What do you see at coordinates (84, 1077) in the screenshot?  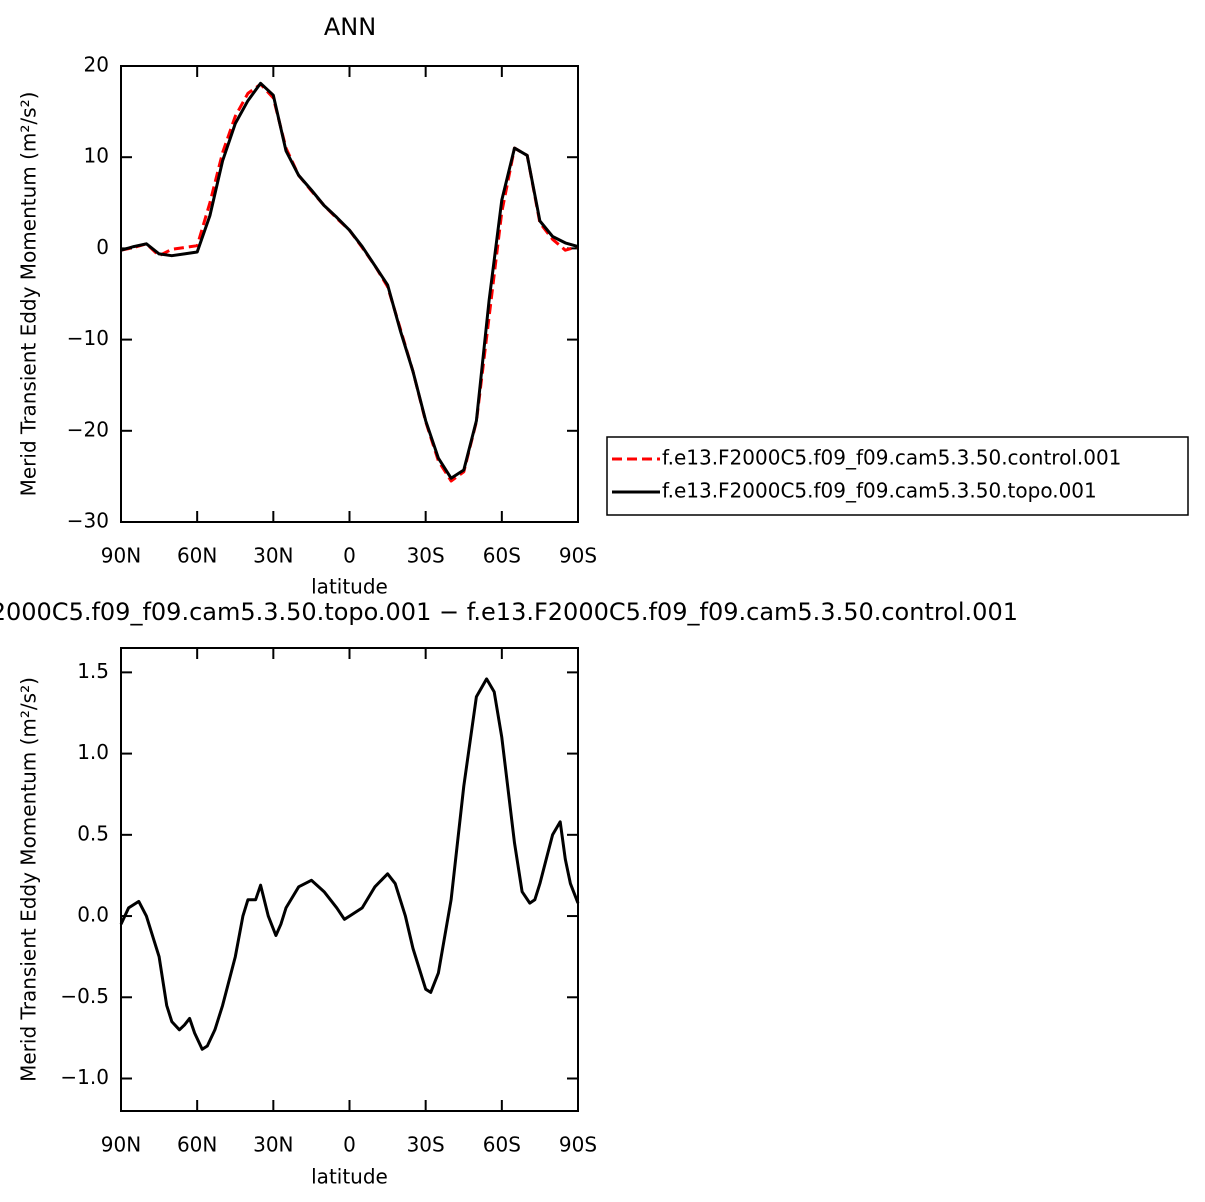 I see `y-tick-label: −1.0` at bounding box center [84, 1077].